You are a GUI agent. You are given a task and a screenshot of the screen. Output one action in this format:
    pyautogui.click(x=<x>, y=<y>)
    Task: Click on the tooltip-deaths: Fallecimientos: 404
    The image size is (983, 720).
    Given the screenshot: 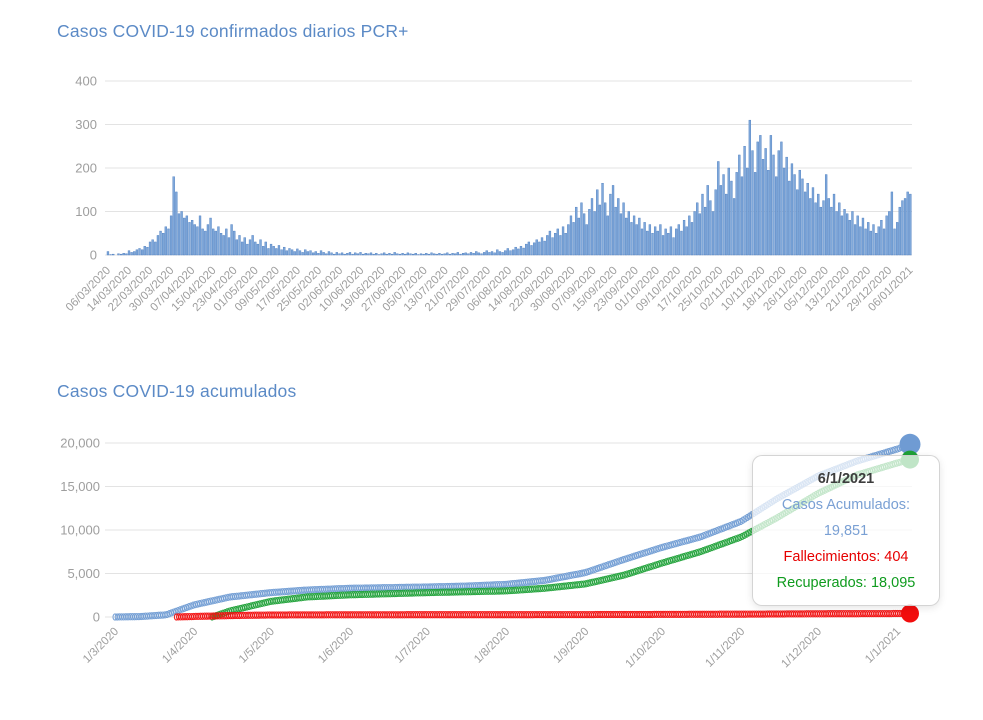 What is the action you would take?
    pyautogui.click(x=846, y=557)
    